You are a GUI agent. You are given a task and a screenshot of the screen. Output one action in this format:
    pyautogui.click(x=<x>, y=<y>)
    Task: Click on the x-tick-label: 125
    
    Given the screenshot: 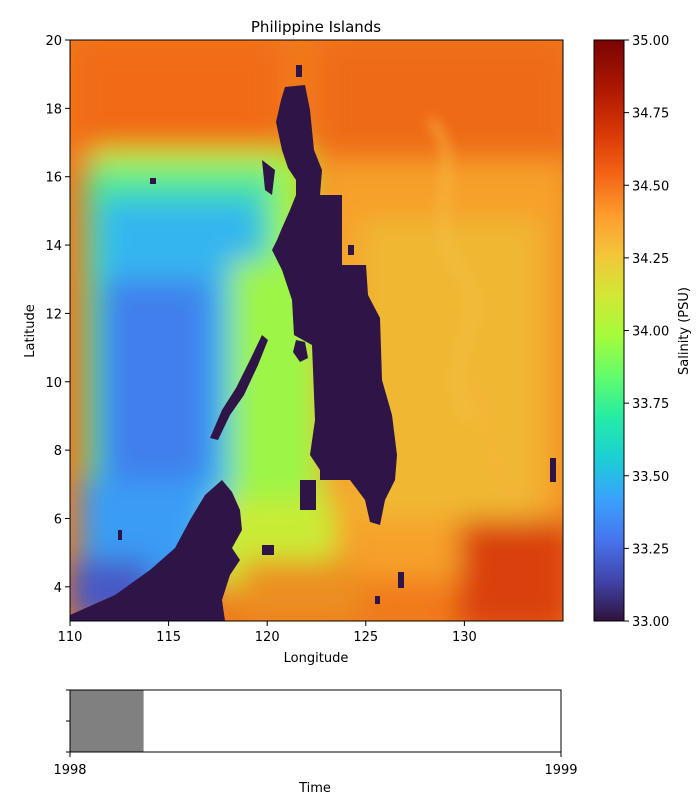 What is the action you would take?
    pyautogui.click(x=365, y=637)
    